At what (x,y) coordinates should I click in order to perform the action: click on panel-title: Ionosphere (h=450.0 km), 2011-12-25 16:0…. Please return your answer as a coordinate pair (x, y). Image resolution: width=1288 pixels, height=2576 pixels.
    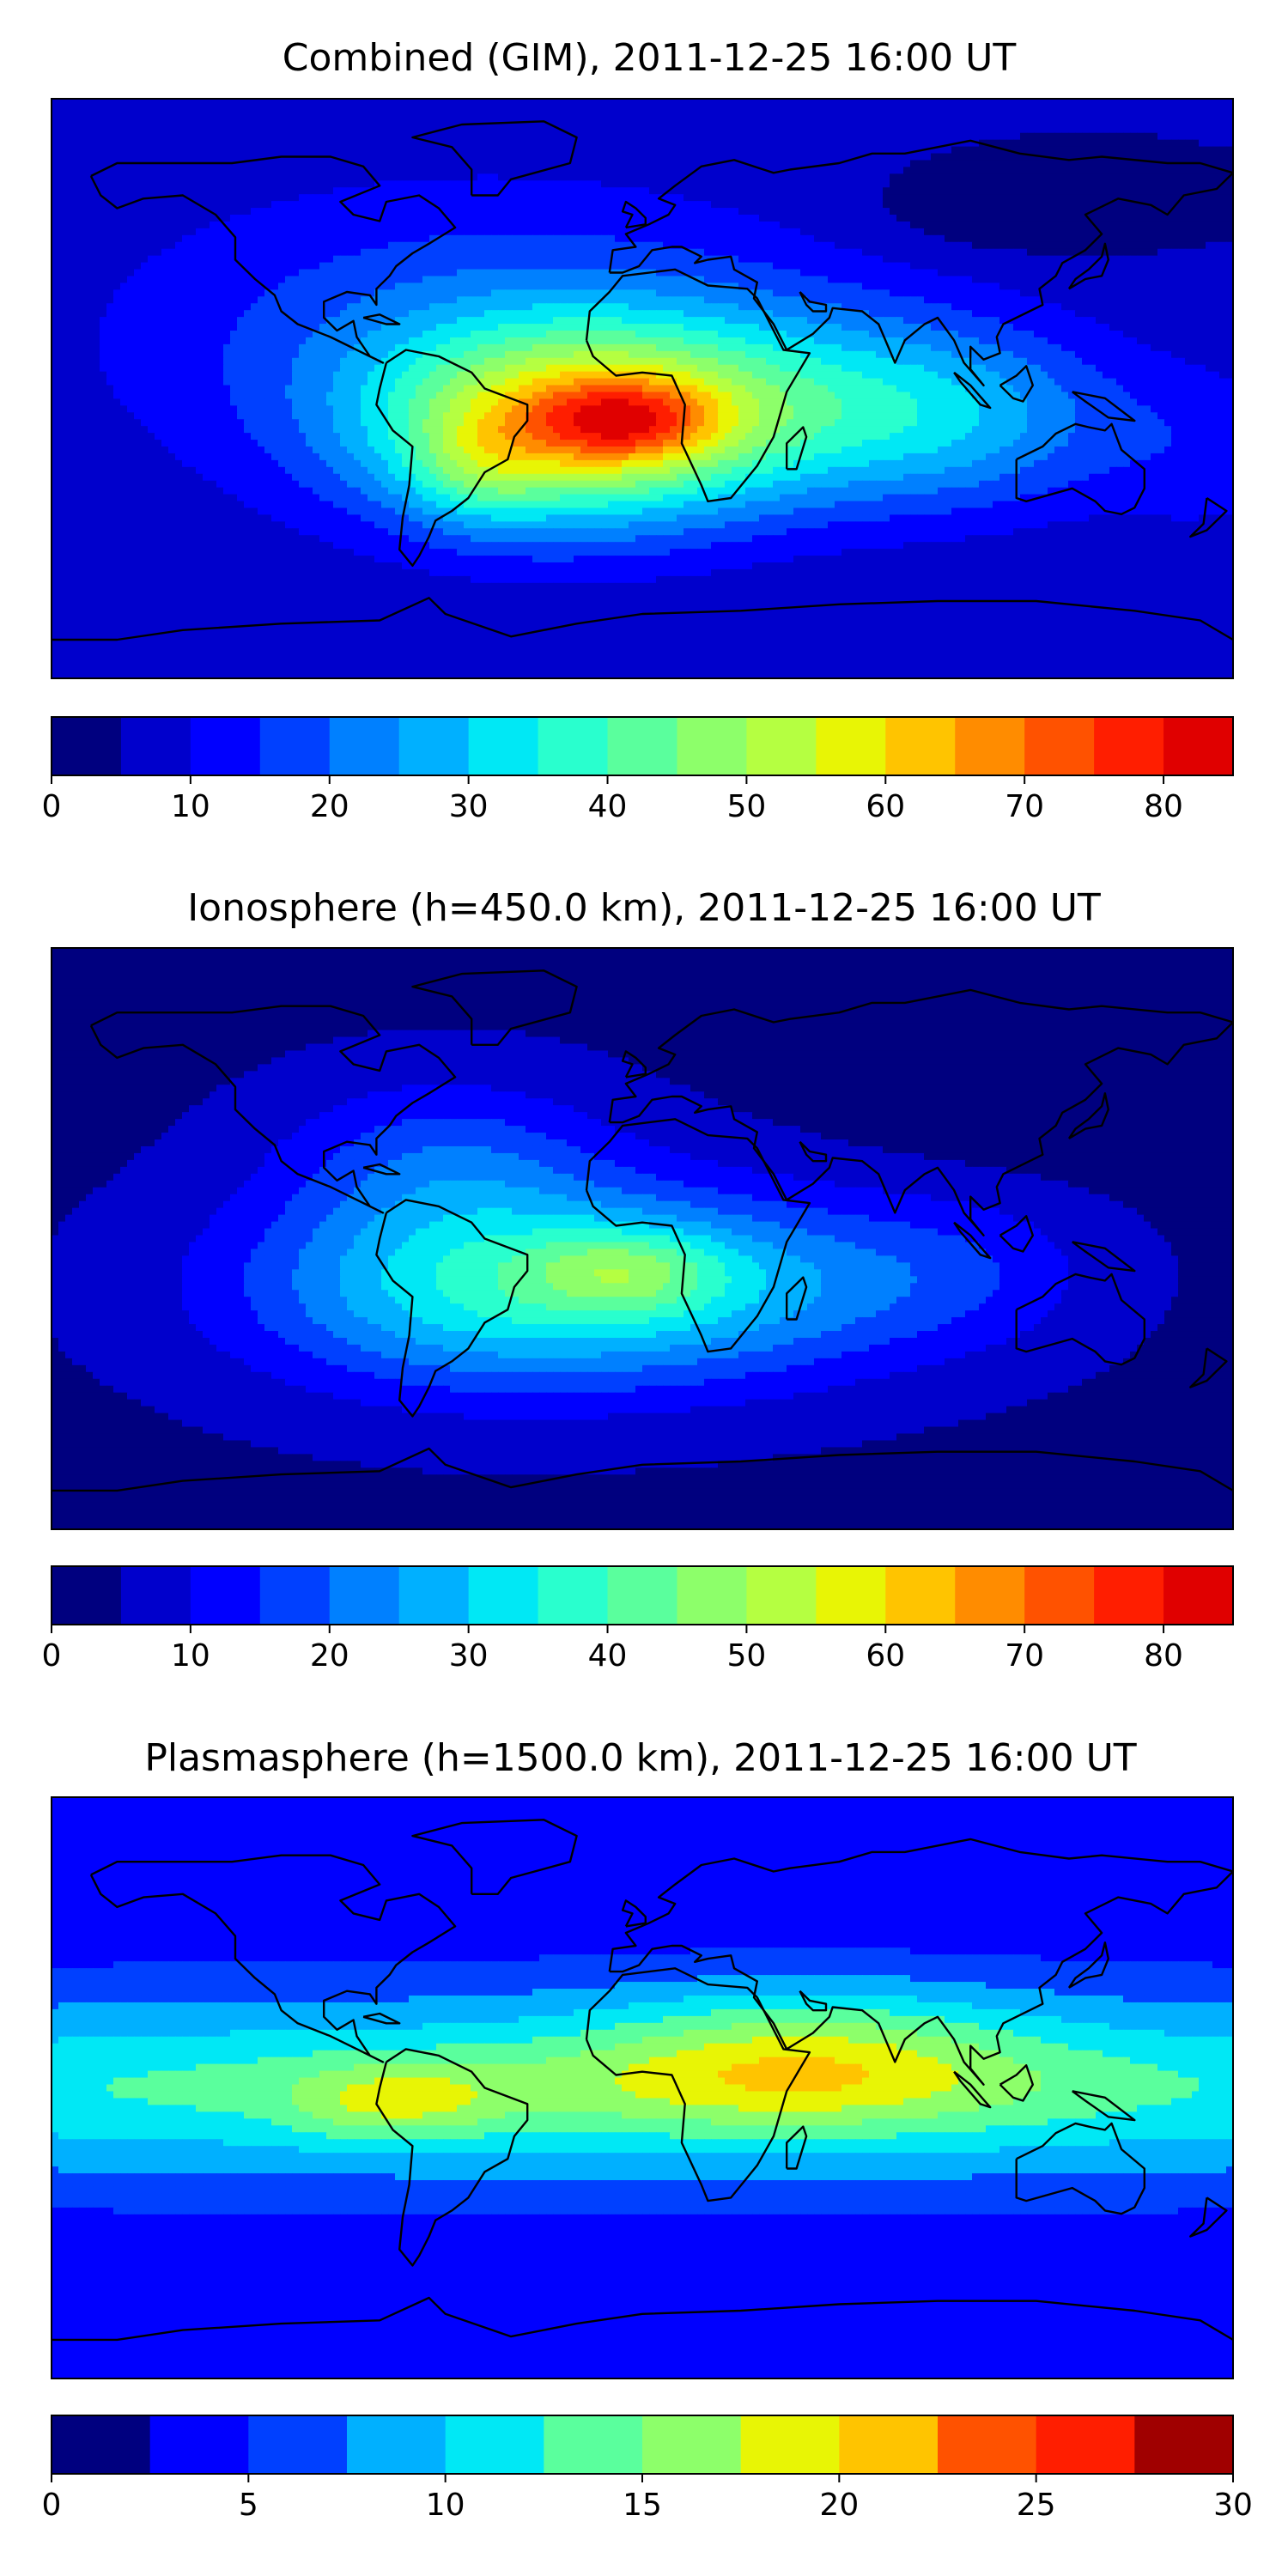
    Looking at the image, I should click on (644, 908).